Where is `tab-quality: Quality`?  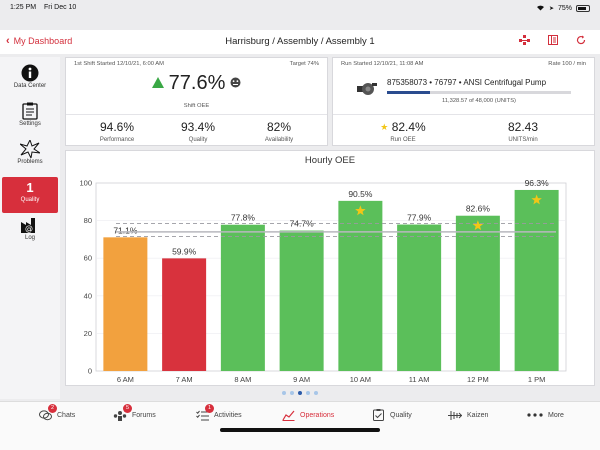 tab-quality: Quality is located at coordinates (391, 415).